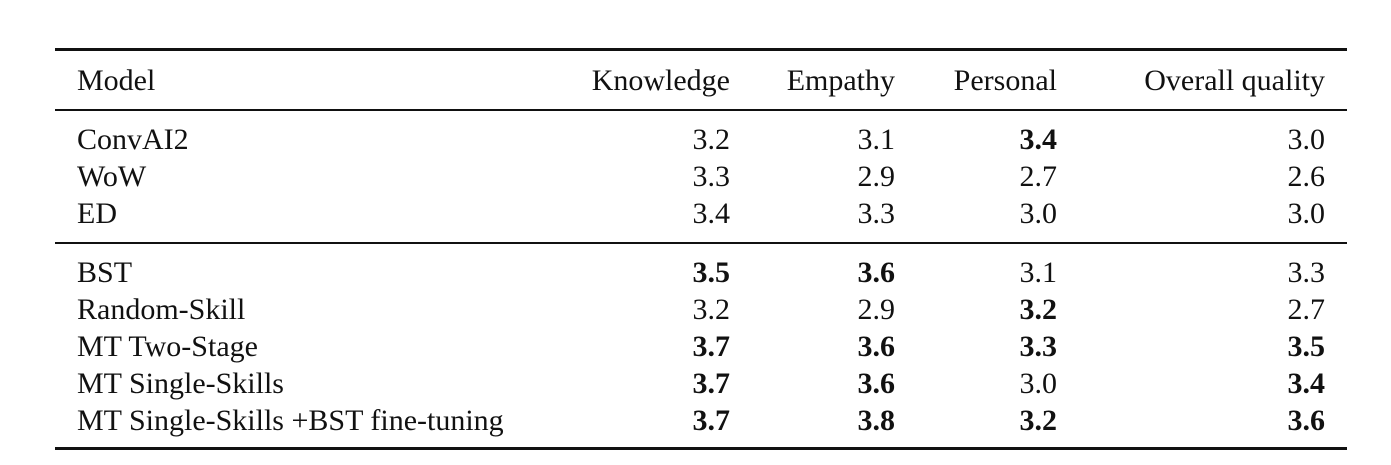  Describe the element at coordinates (998, 79) in the screenshot. I see `header-personal: Personal` at that location.